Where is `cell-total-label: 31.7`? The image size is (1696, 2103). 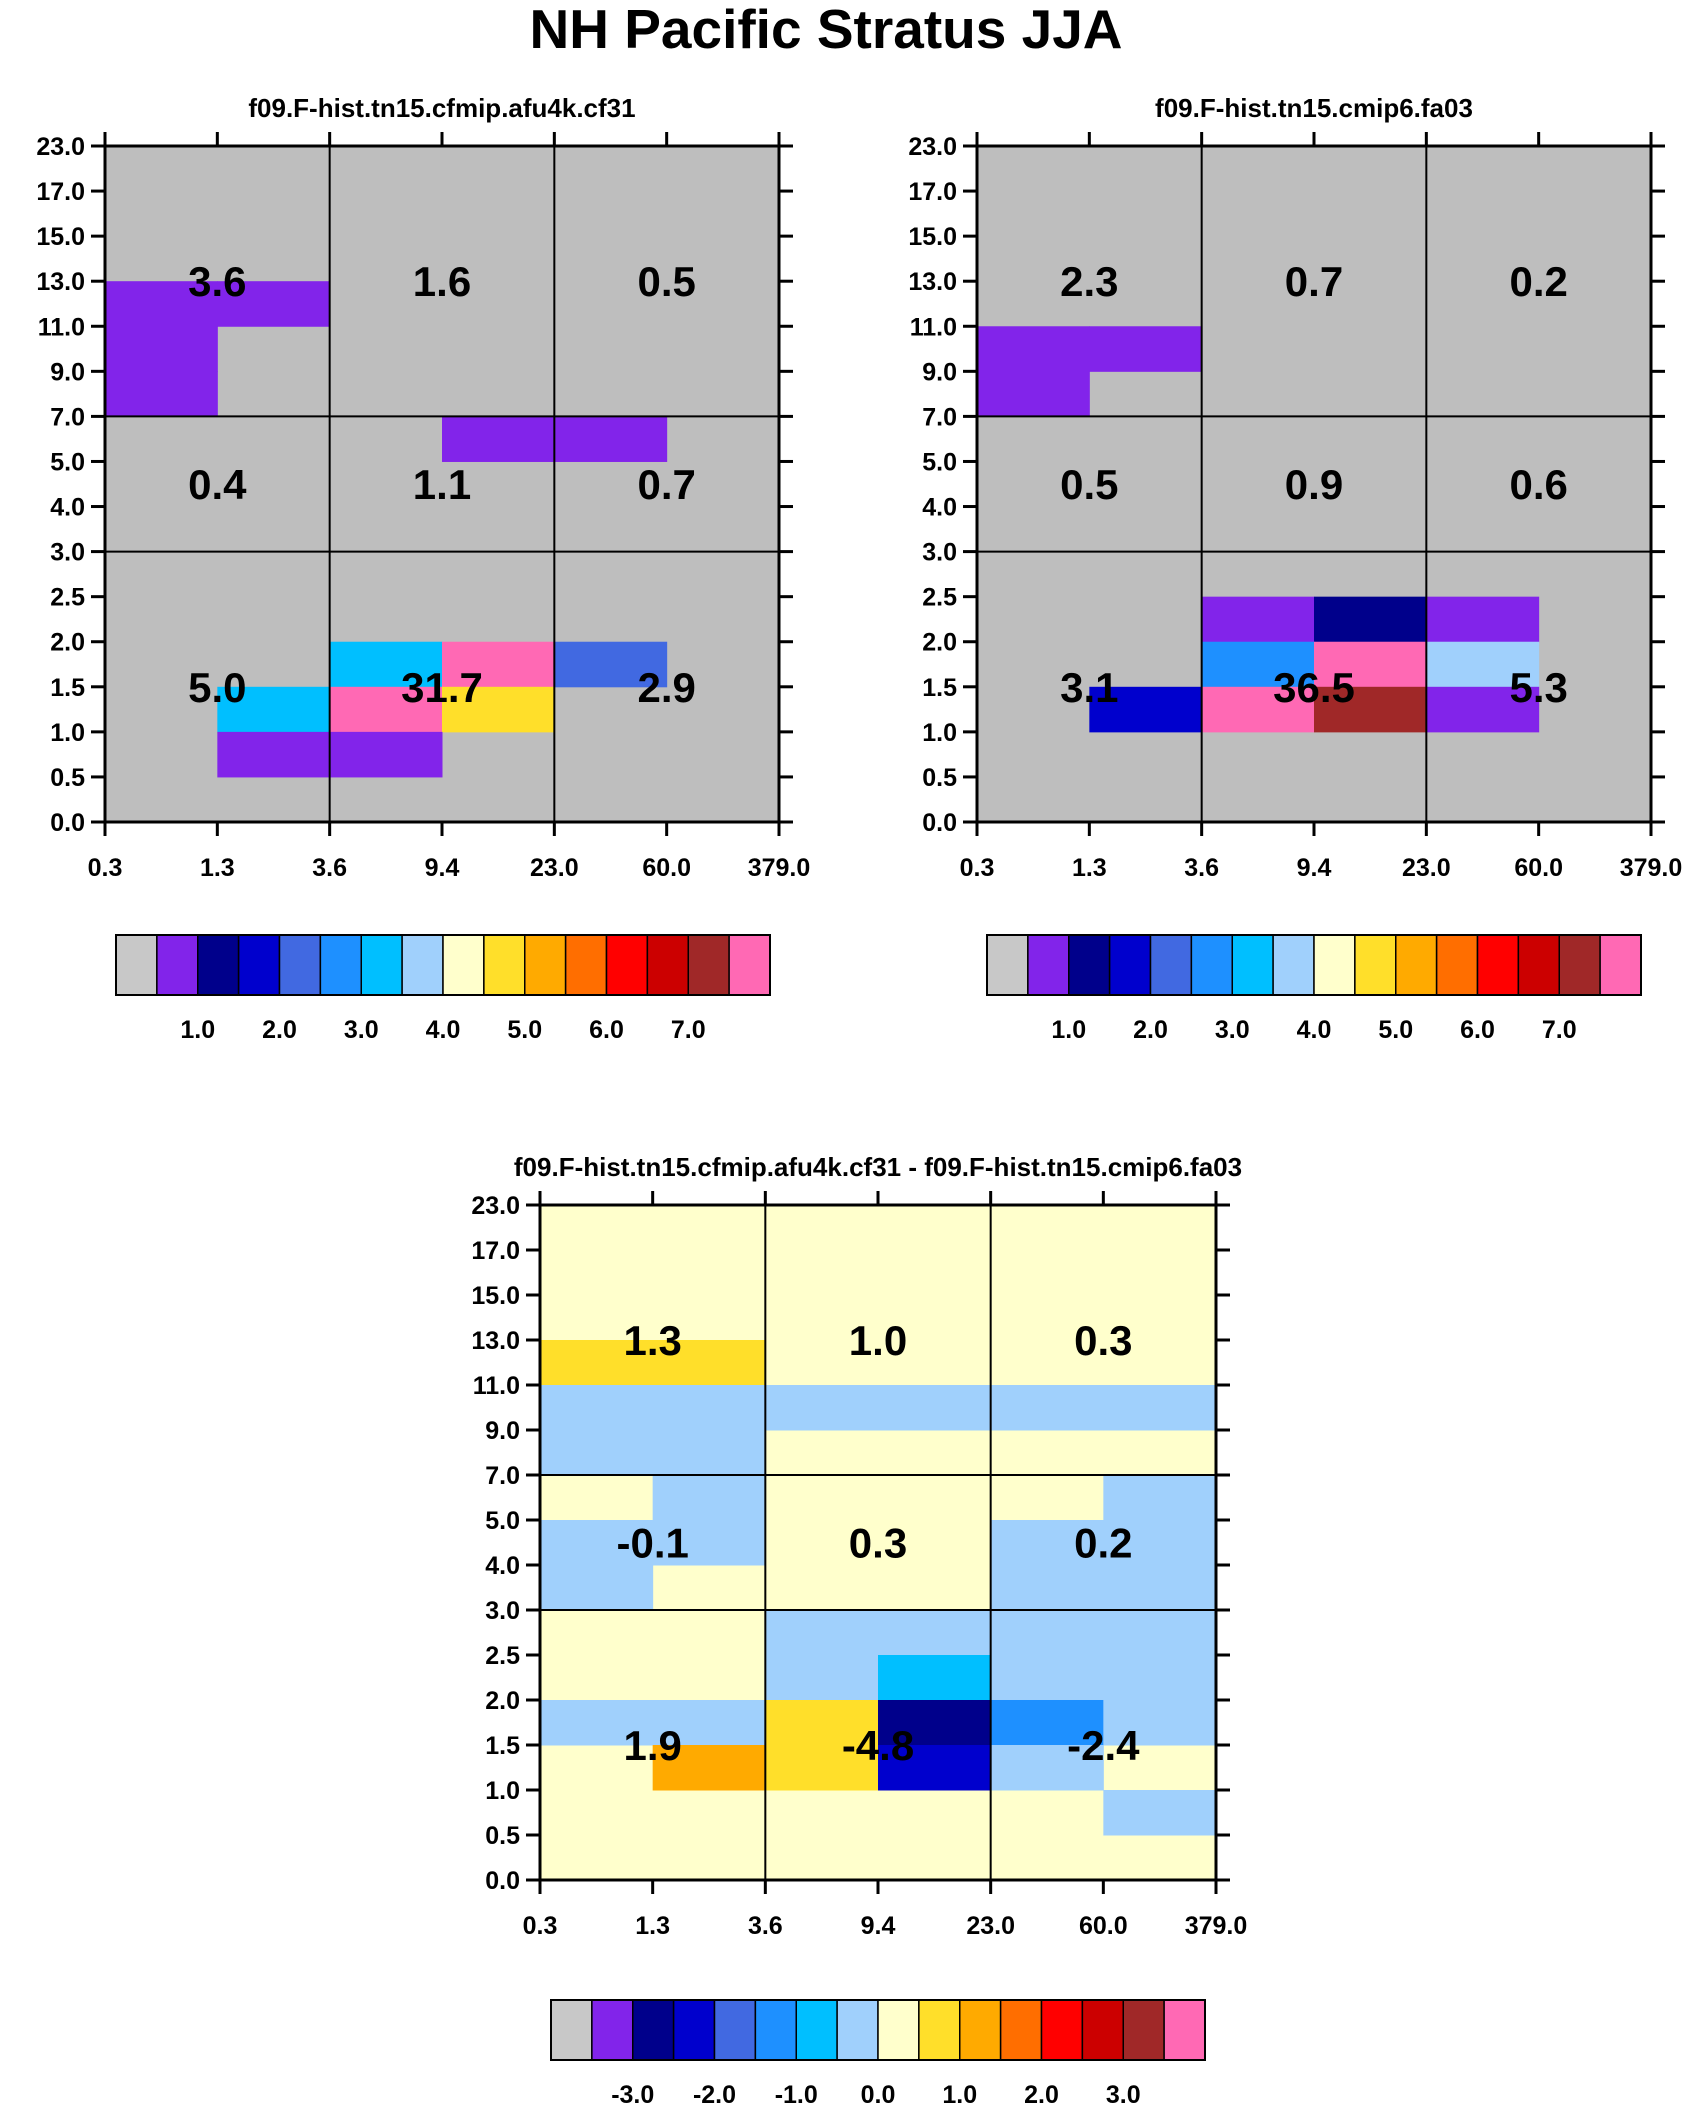 cell-total-label: 31.7 is located at coordinates (442, 687).